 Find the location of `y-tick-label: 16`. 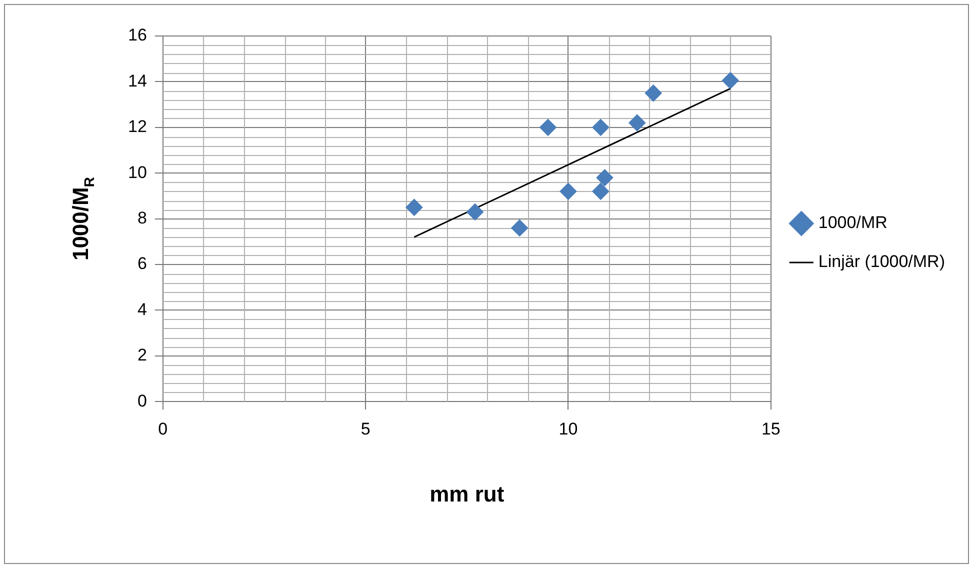

y-tick-label: 16 is located at coordinates (137, 35).